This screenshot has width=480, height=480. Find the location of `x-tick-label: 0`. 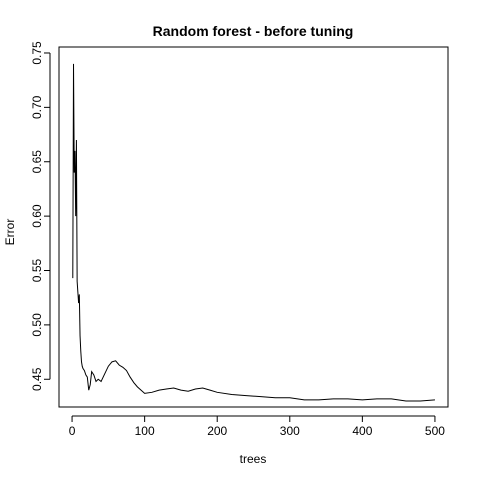

x-tick-label: 0 is located at coordinates (72, 431).